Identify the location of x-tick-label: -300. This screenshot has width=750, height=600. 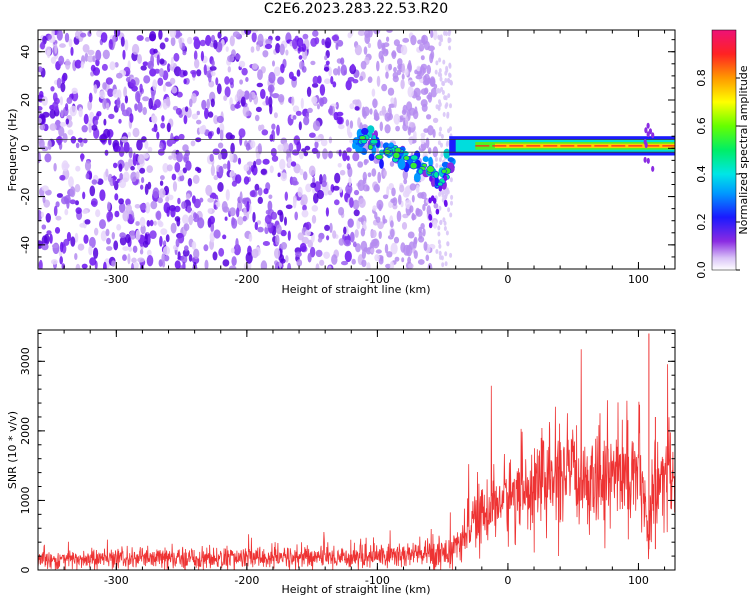
(116, 580).